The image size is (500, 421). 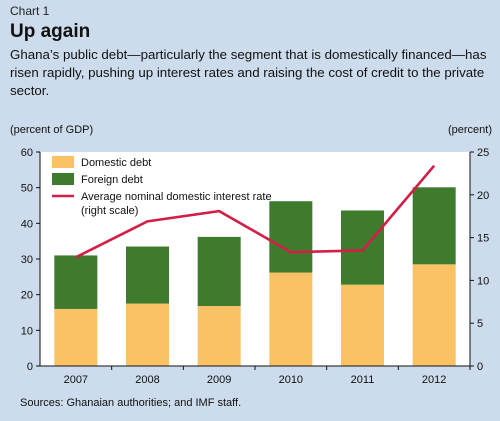 I want to click on right-axis-tick-label: 15, so click(x=483, y=239).